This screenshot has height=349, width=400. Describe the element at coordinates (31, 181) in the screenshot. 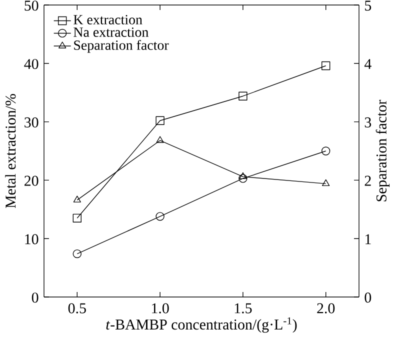

I see `y-tick-label: 20` at that location.